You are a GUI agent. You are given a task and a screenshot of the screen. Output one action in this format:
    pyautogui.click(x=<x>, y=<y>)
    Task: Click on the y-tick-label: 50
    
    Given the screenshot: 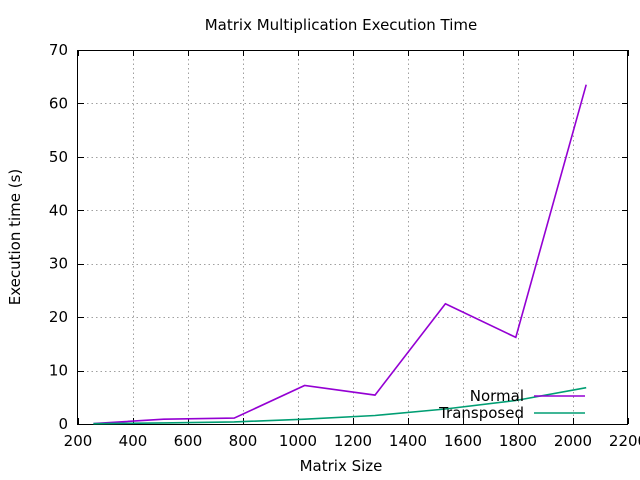 What is the action you would take?
    pyautogui.click(x=58, y=157)
    